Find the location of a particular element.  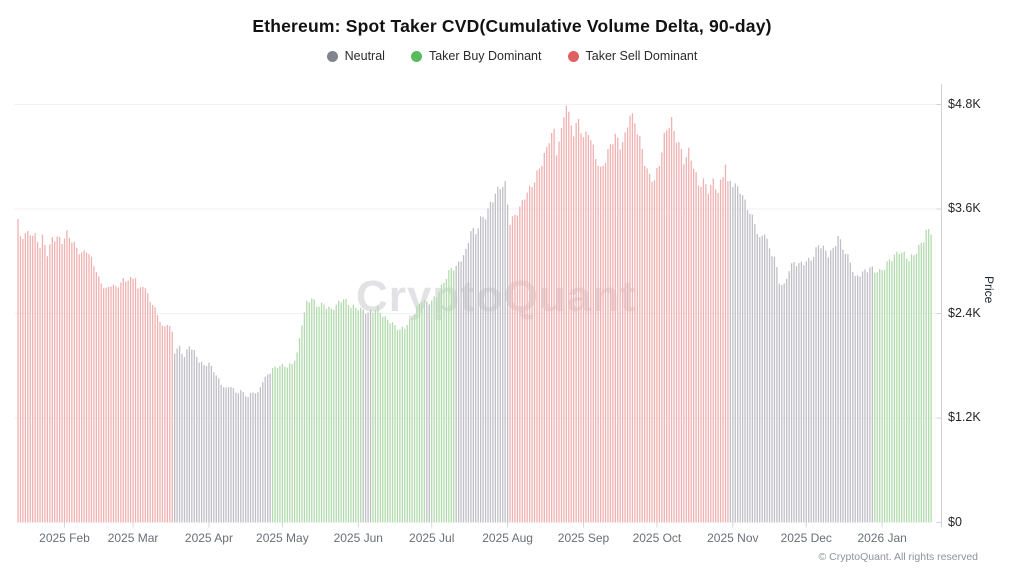

buy-dot-icon is located at coordinates (416, 56).